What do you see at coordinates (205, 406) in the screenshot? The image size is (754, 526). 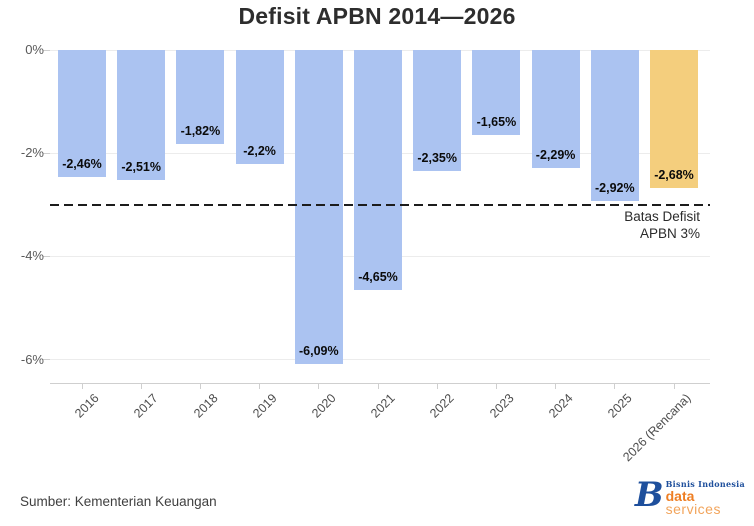 I see `x-axis-label: 2018` at bounding box center [205, 406].